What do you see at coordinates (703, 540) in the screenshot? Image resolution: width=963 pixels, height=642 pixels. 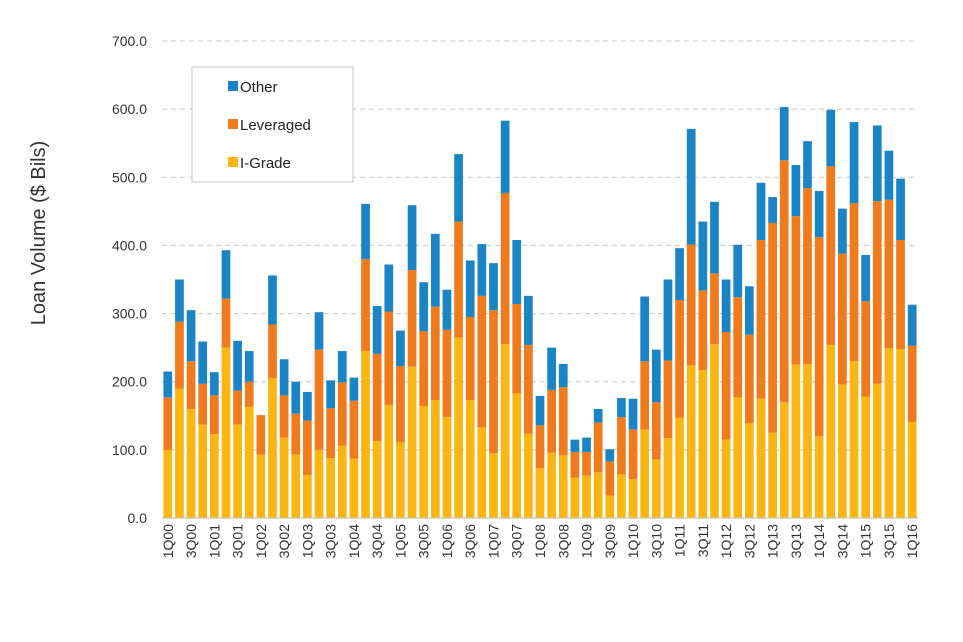 I see `x-tick-label: 3Q11` at bounding box center [703, 540].